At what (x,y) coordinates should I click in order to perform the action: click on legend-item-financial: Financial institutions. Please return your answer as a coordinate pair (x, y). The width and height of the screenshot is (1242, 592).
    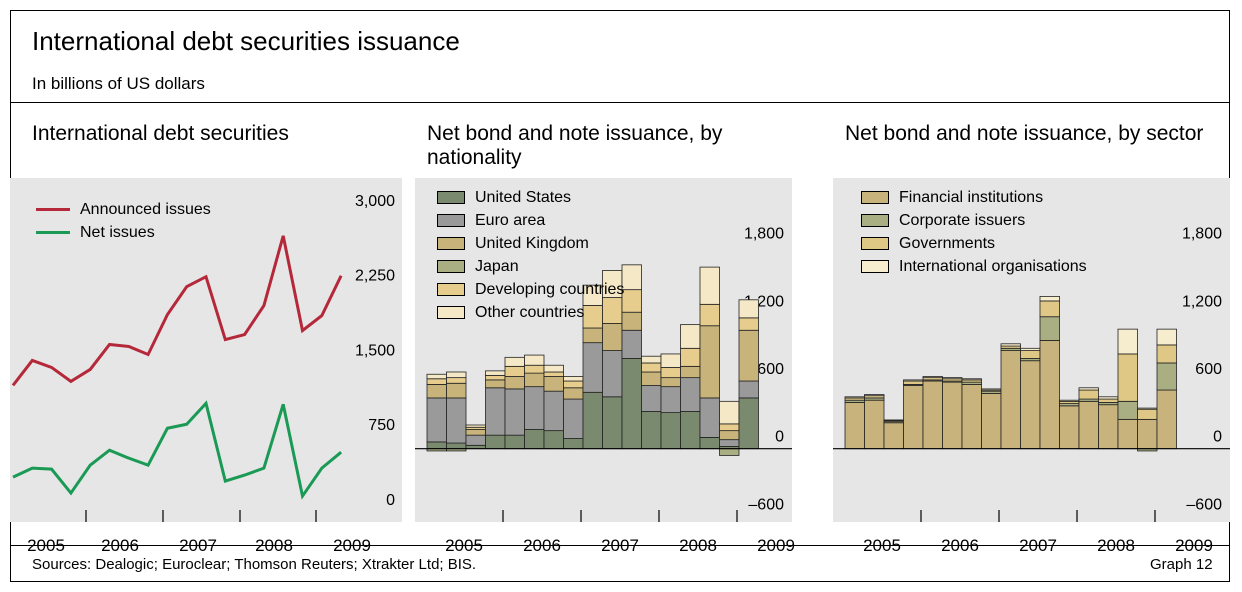
    Looking at the image, I should click on (974, 197).